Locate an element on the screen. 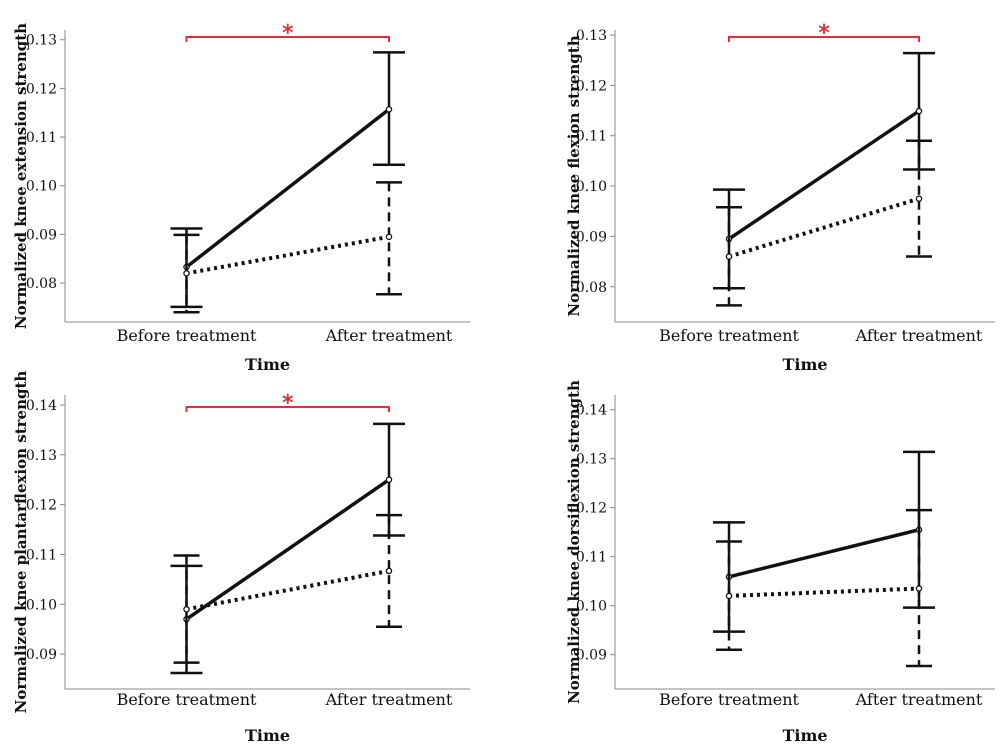 The image size is (1000, 751). y-axis-title: Normalized knee plantarflexion strength is located at coordinates (21, 542).